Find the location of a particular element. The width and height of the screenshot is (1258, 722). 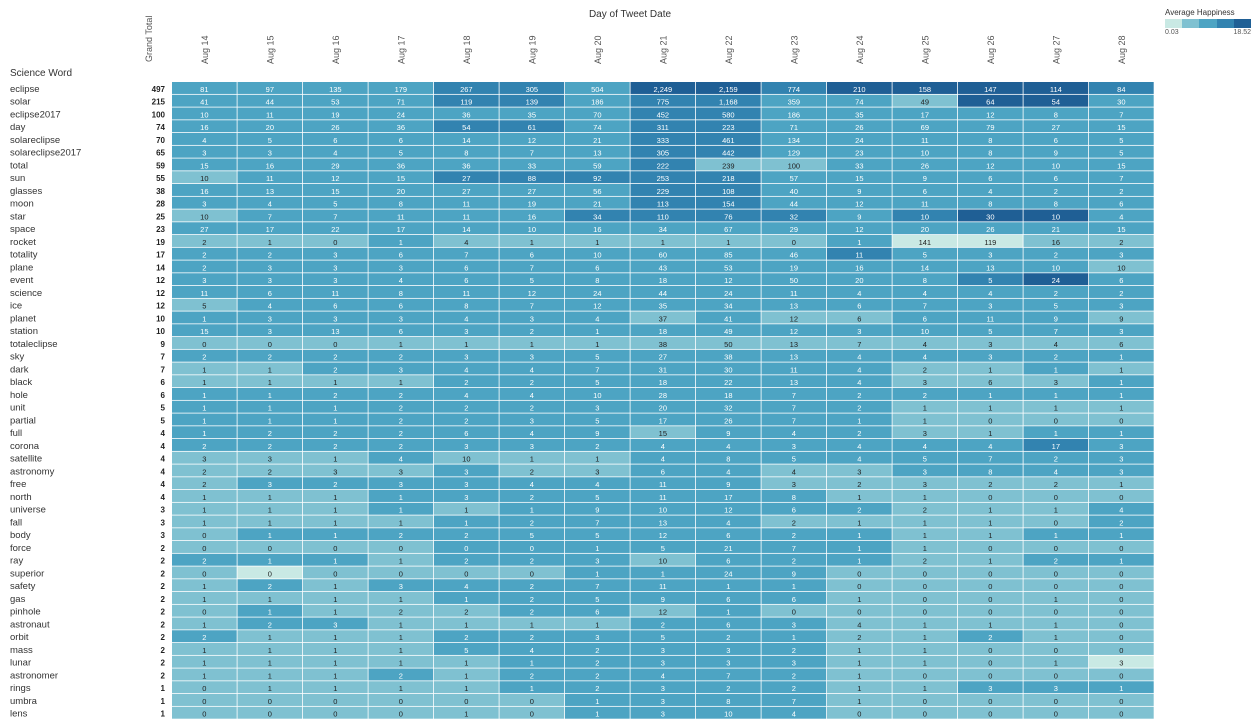

grand-total-value: 1 is located at coordinates (163, 688).